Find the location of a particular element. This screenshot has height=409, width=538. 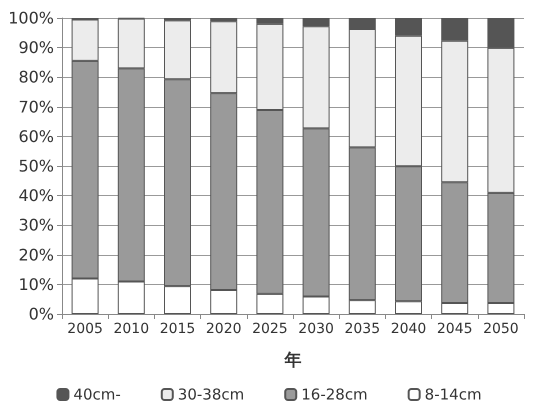

x-tick-label: 2025 is located at coordinates (270, 329).